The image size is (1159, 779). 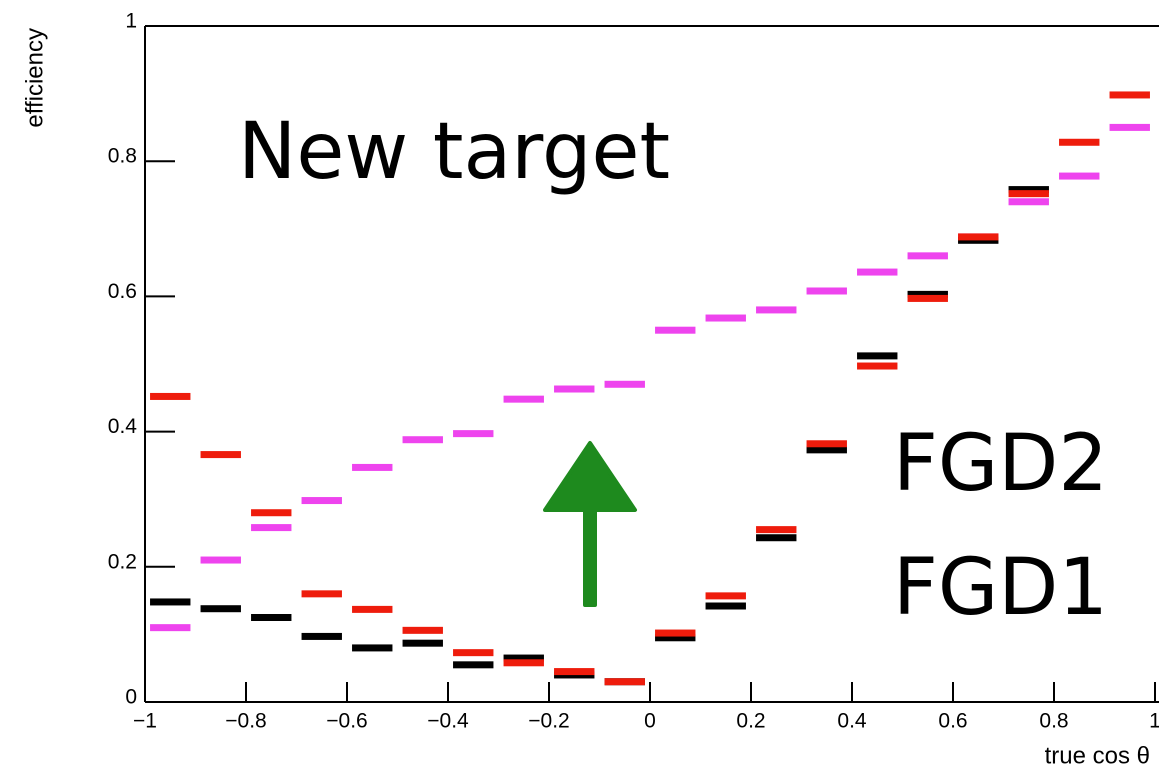 What do you see at coordinates (448, 721) in the screenshot?
I see `x-tick-label: −0.4` at bounding box center [448, 721].